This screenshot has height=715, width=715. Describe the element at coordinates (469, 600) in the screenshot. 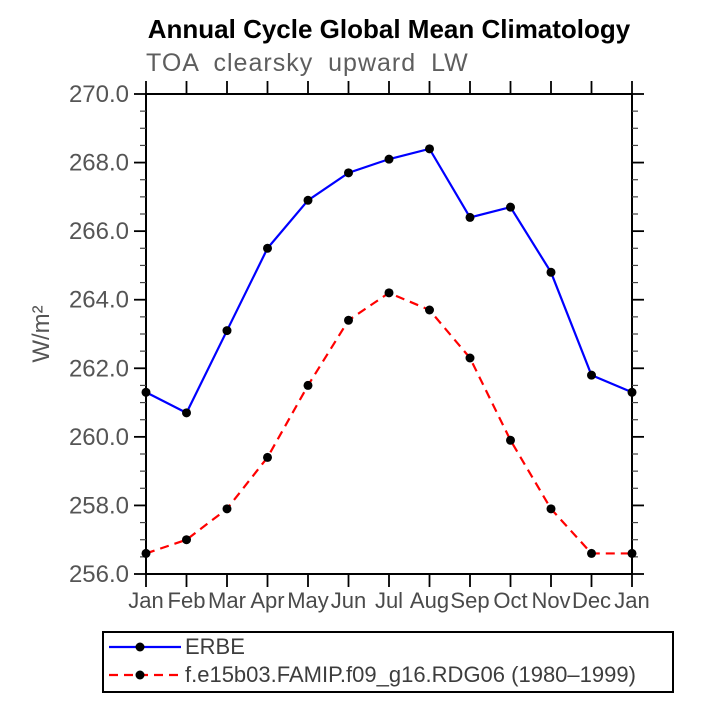

I see `month-label: Sep` at that location.